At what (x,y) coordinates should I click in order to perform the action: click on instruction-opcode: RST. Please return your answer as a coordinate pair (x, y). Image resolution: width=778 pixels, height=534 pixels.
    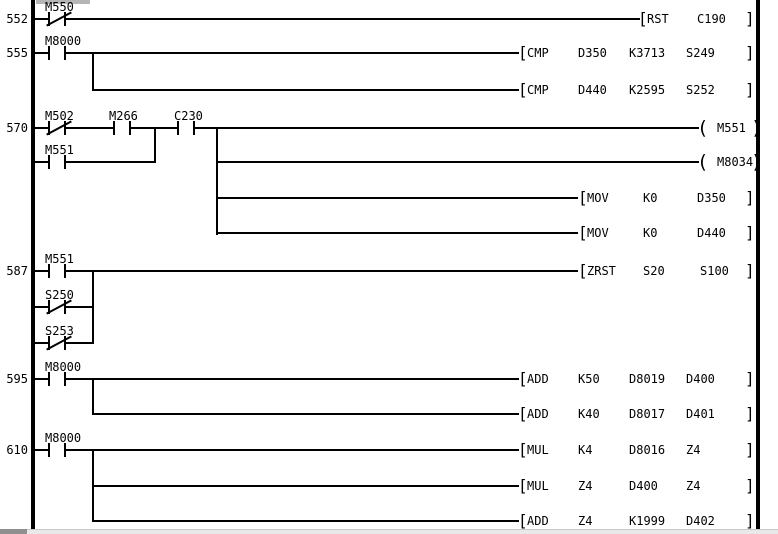
    Looking at the image, I should click on (658, 19).